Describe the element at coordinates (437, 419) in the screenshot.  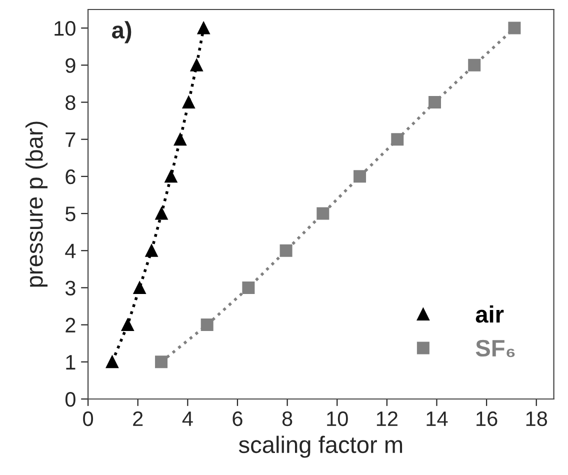
I see `x-tick-label: 14` at that location.